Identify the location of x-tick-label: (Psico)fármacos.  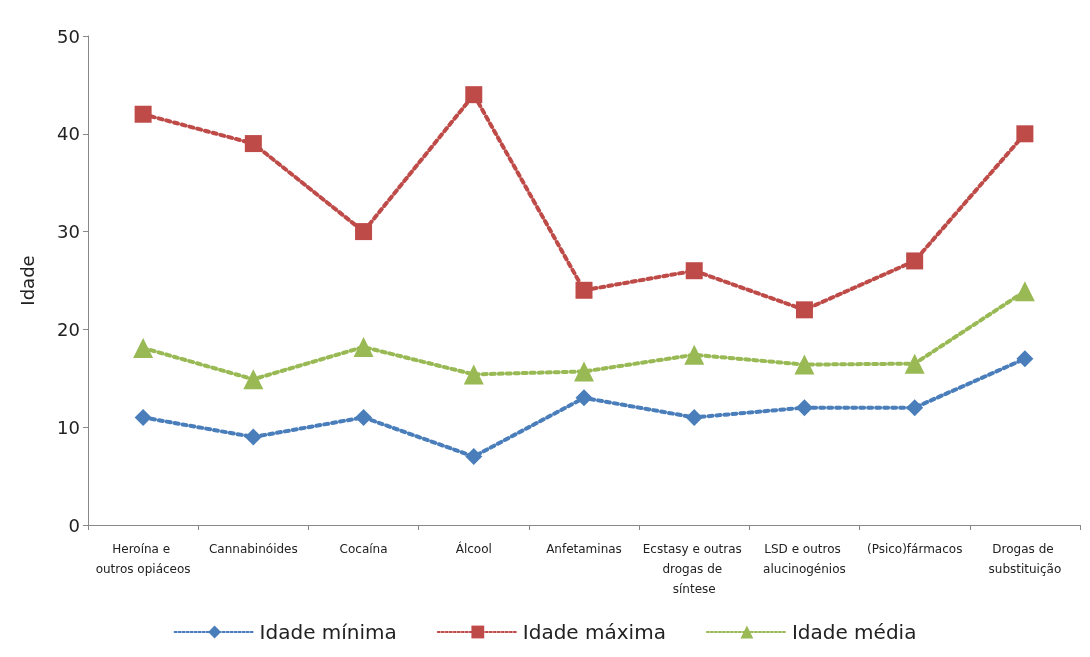
(914, 549).